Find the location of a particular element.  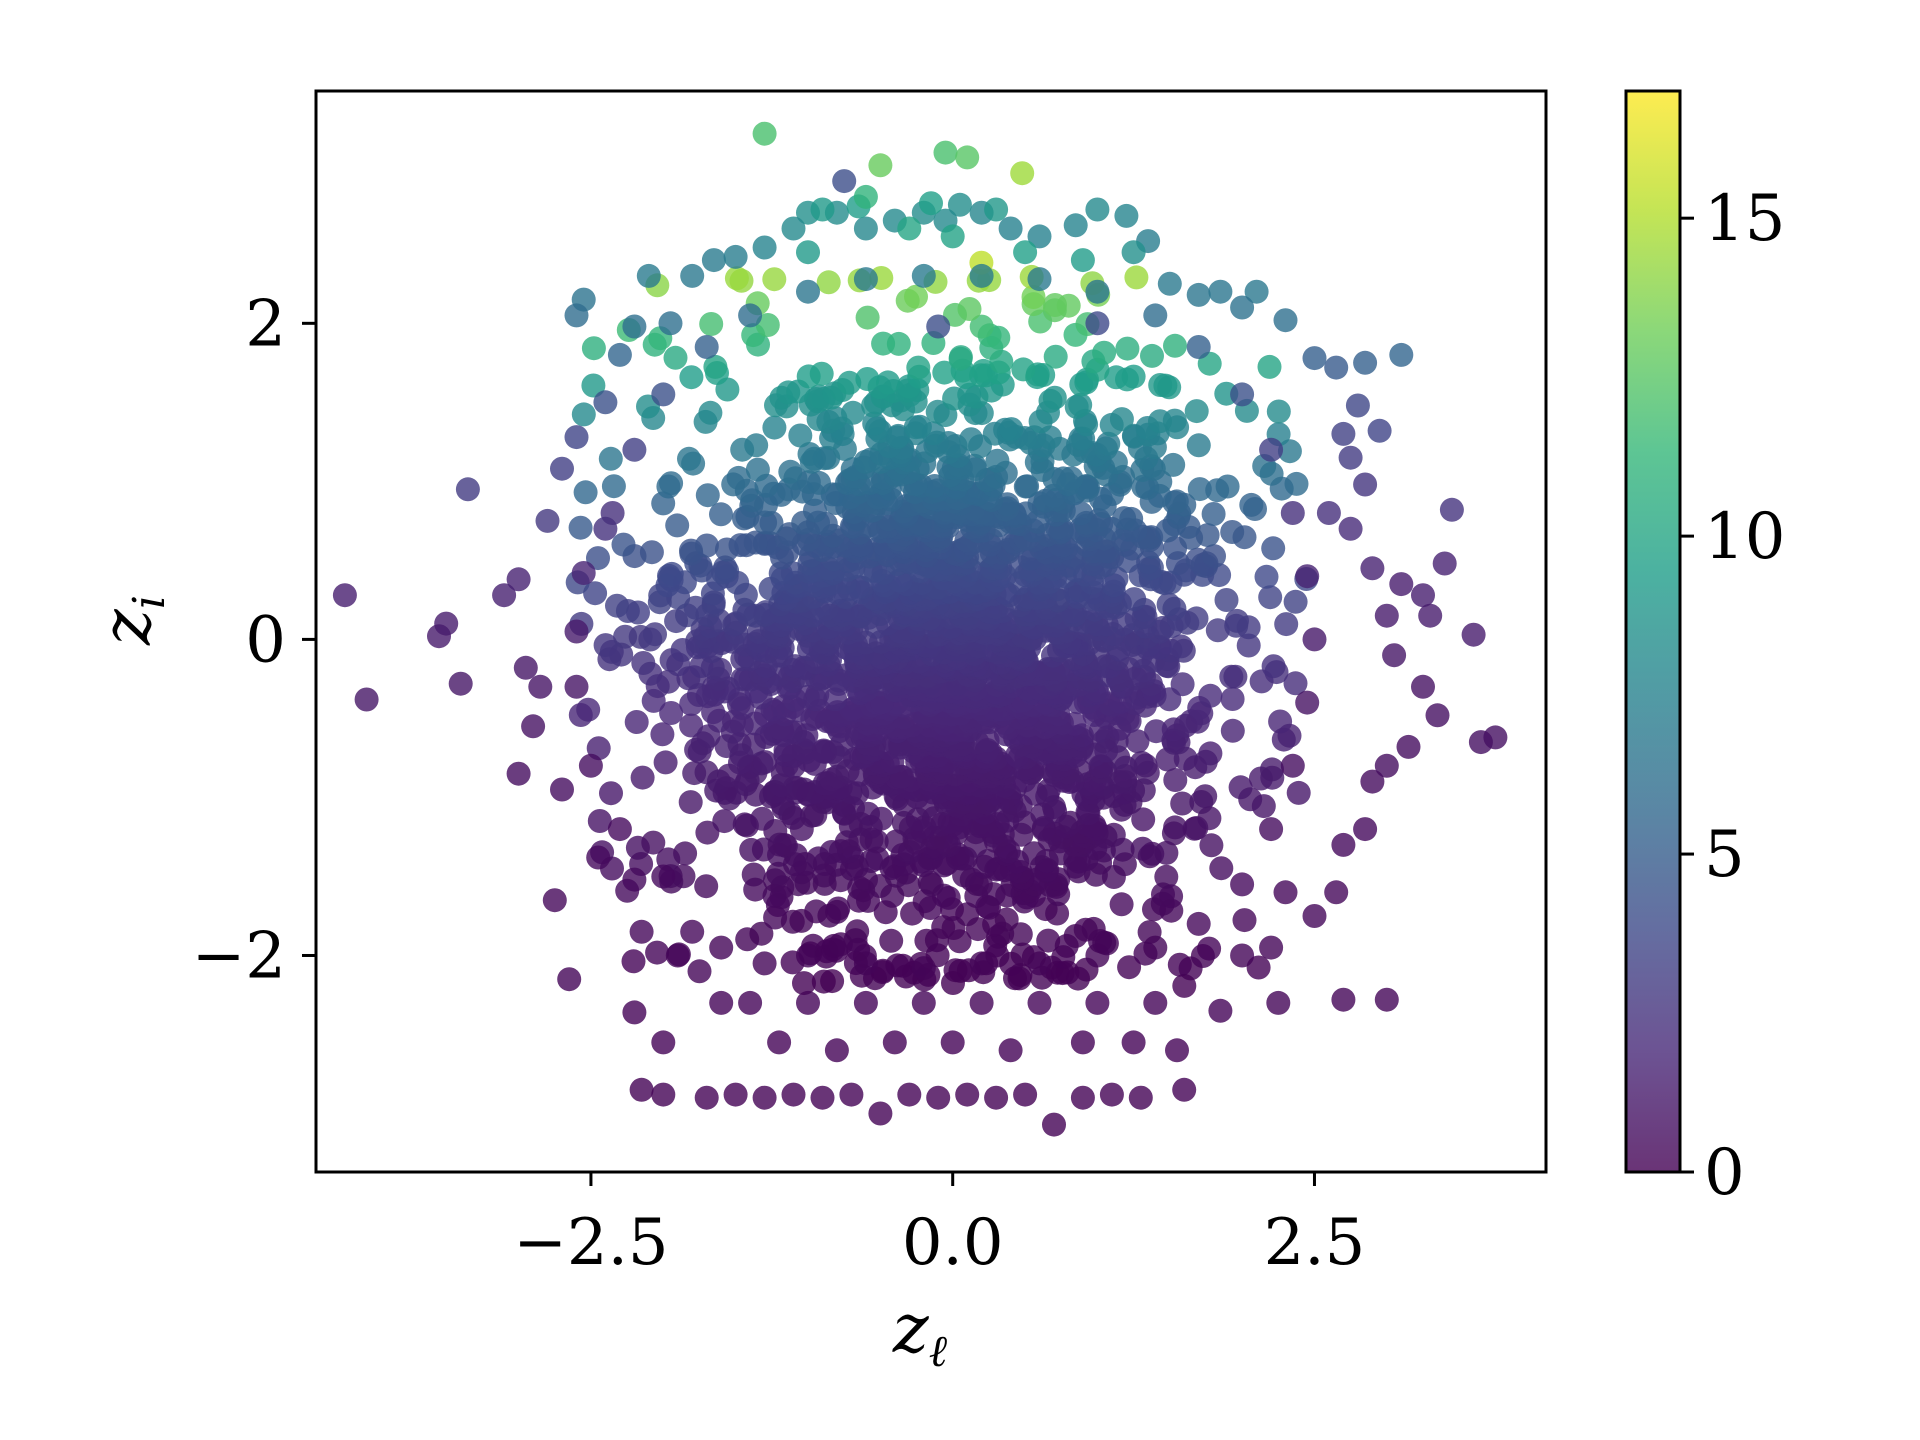

x-axis-label: zℓ is located at coordinates (920, 1333).